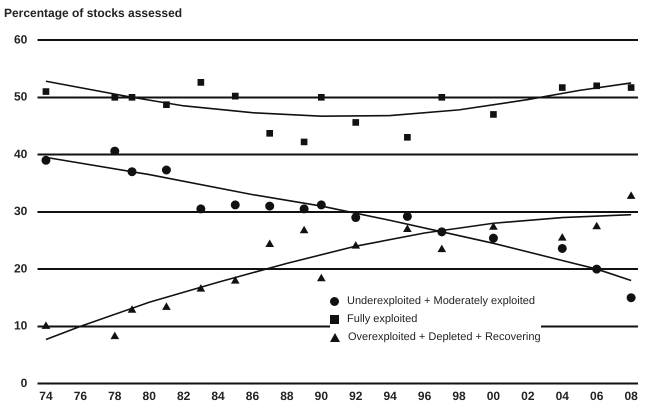 The width and height of the screenshot is (646, 414). What do you see at coordinates (81, 396) in the screenshot?
I see `x-tick-label: 76` at bounding box center [81, 396].